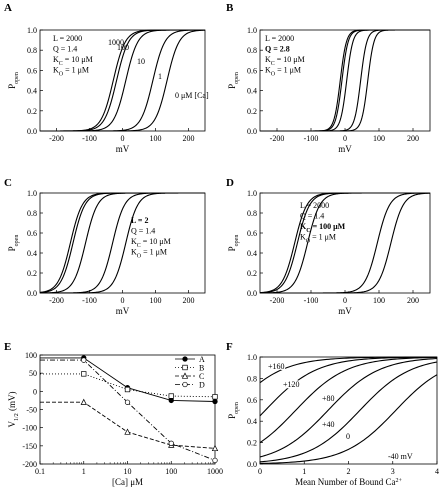 The height and width of the screenshot is (499, 441). I want to click on data-point-A, so click(171, 400).